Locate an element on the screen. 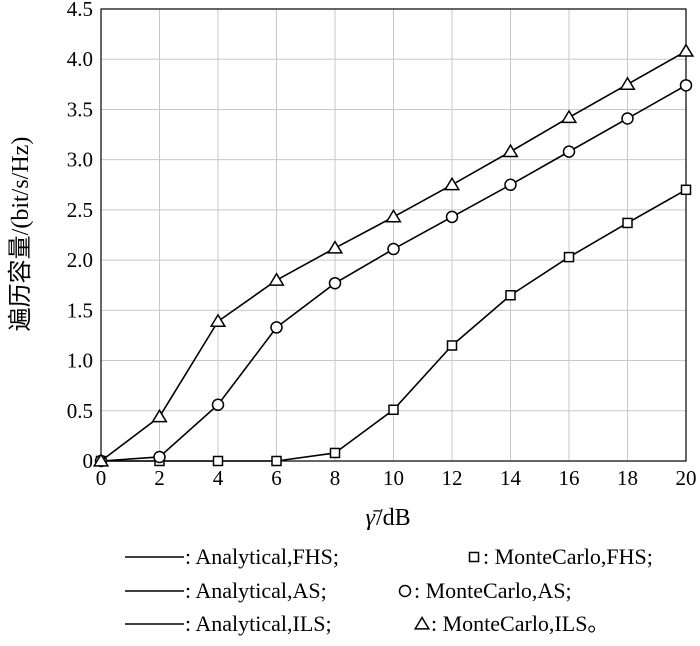  x-tick-label: 18 is located at coordinates (627, 478).